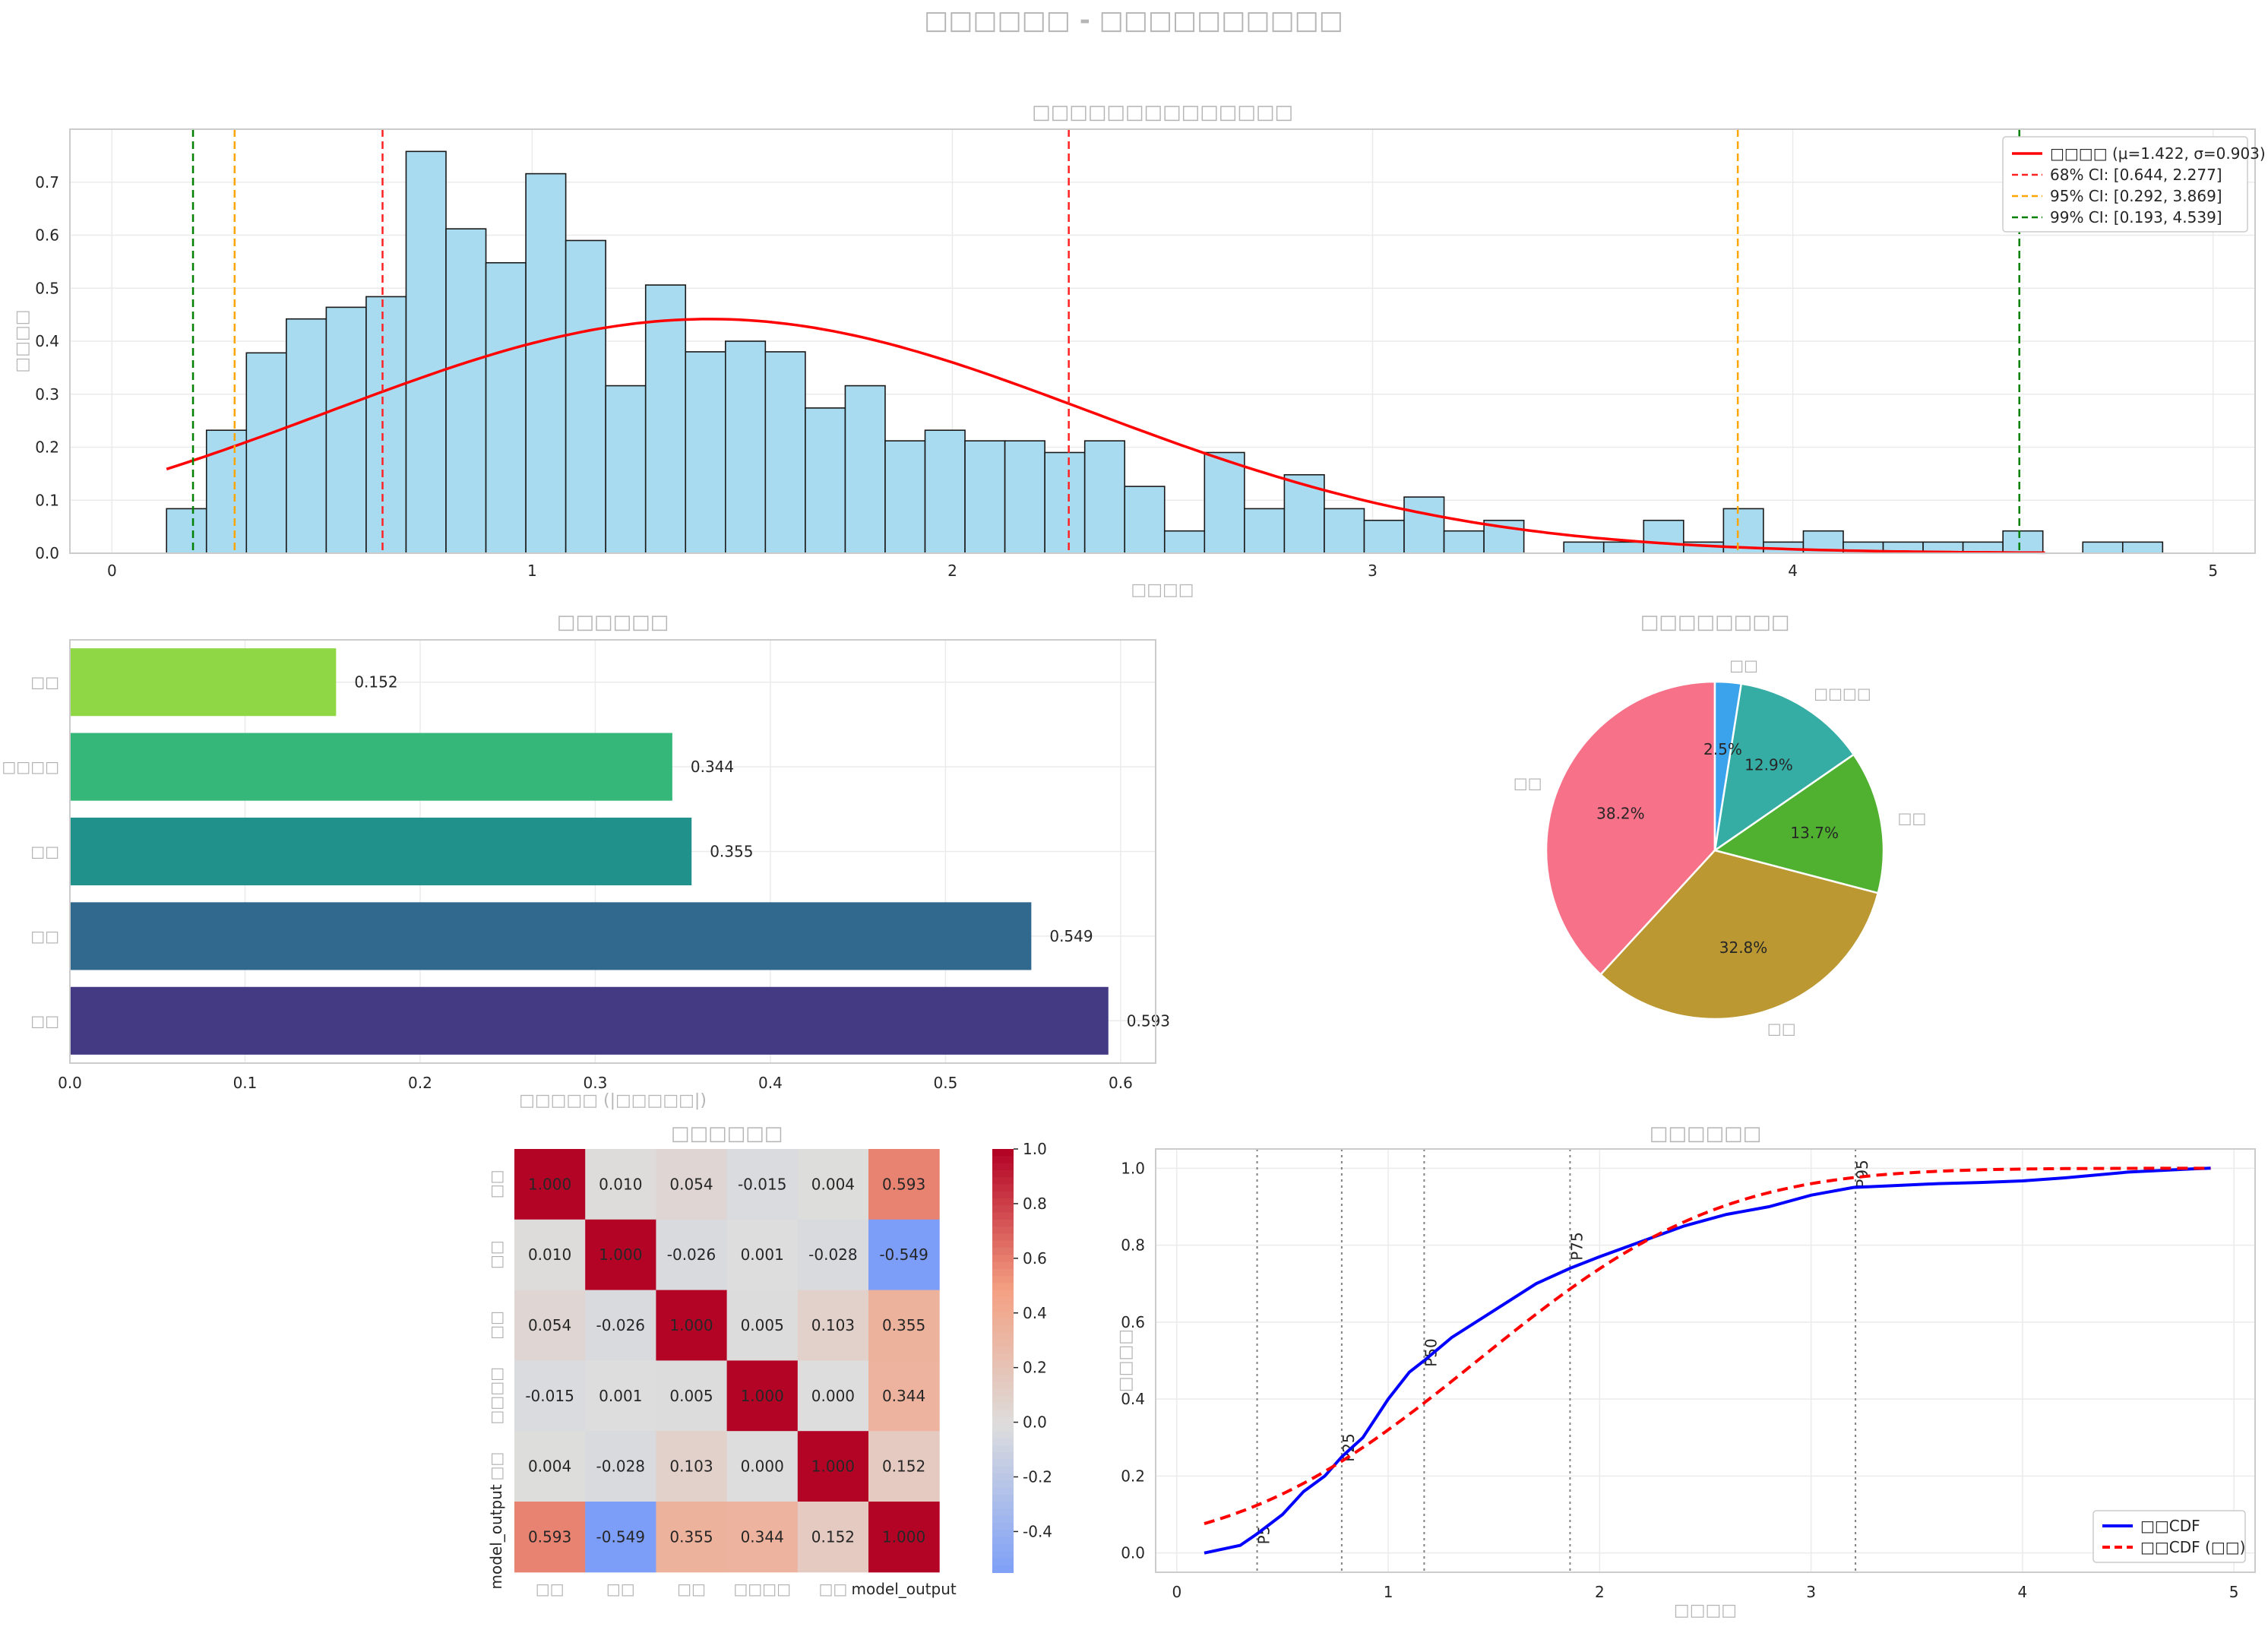  I want to click on x-tick-label: 5, so click(2213, 571).